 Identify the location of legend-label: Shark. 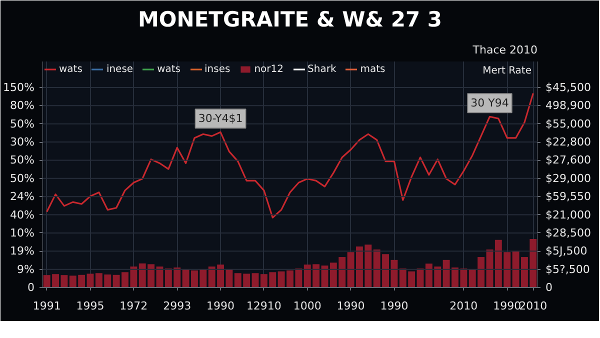
(322, 69).